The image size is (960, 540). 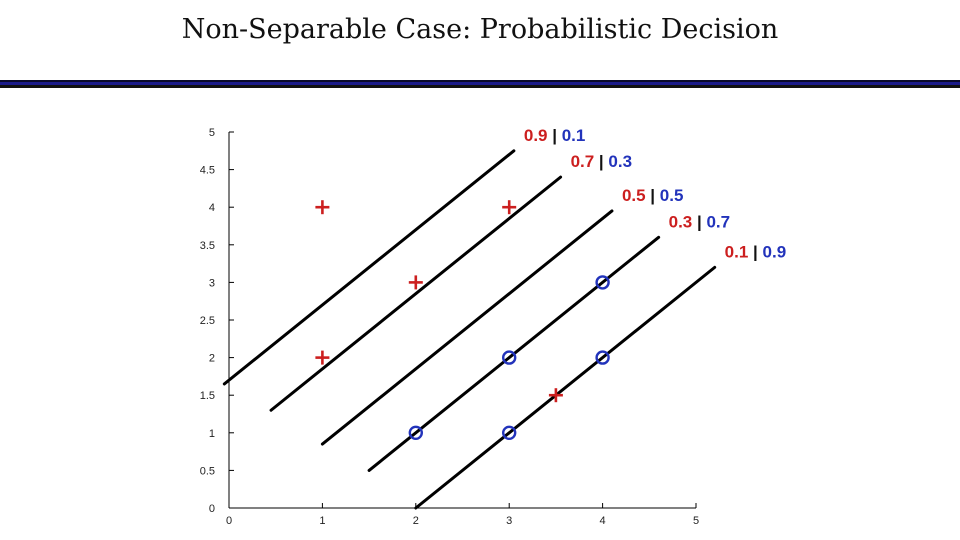 What do you see at coordinates (554, 135) in the screenshot?
I see `line-annotation: 0.9 | 0.1` at bounding box center [554, 135].